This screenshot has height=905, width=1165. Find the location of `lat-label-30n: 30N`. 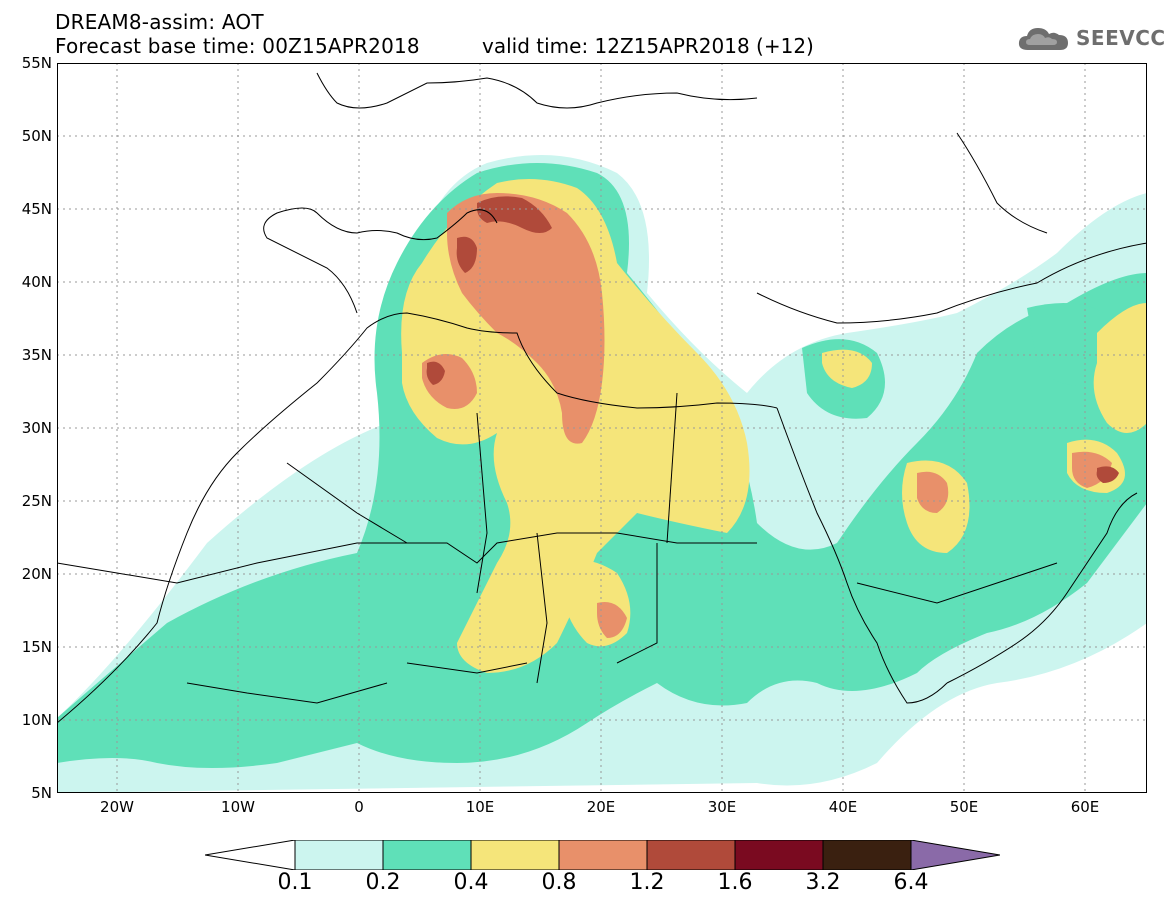

lat-label-30n: 30N is located at coordinates (36, 428).